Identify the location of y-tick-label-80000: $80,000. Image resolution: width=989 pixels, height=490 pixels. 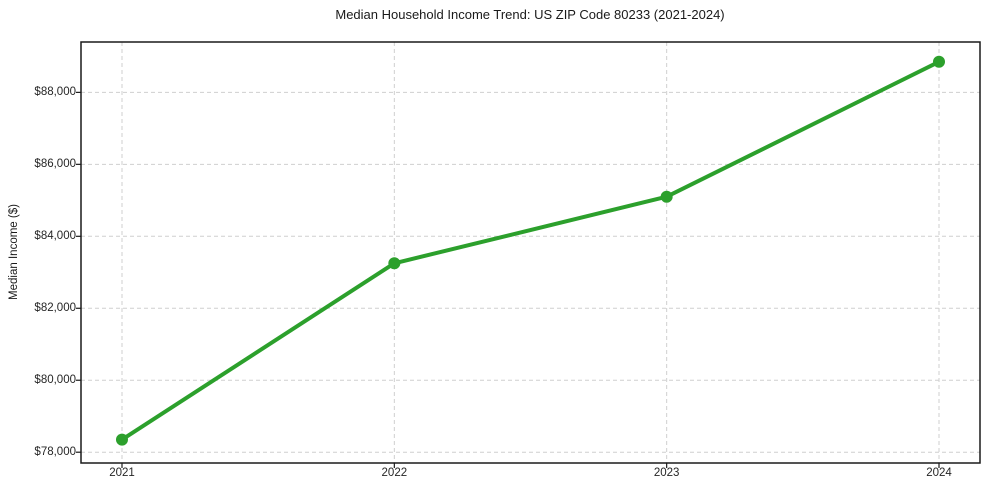
(55, 380).